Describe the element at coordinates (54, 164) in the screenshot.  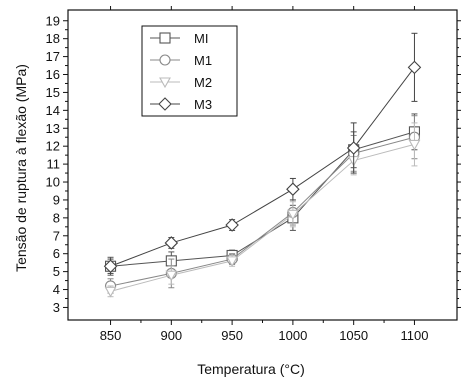
I see `y-tick-label: 11` at that location.